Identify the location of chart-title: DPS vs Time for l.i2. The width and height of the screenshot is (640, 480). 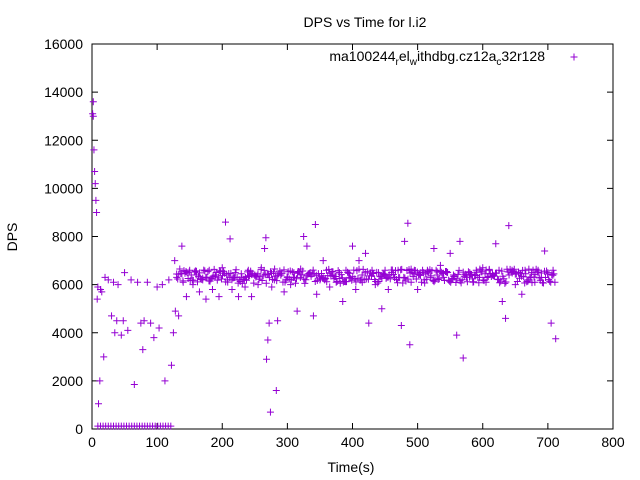
(365, 22).